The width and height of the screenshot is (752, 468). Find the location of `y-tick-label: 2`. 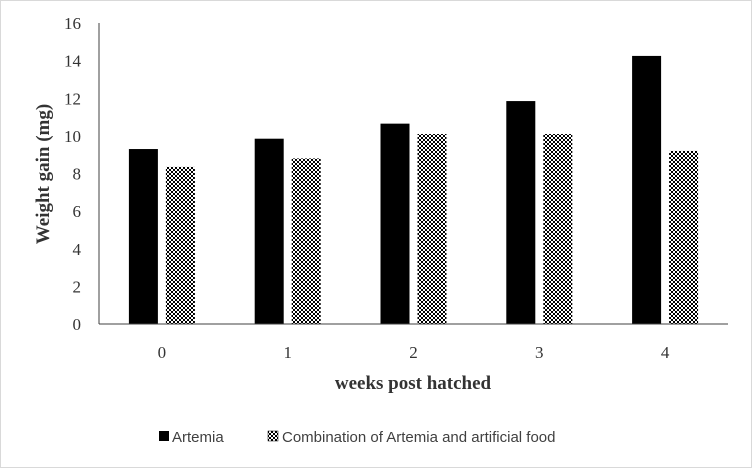

y-tick-label: 2 is located at coordinates (77, 286).